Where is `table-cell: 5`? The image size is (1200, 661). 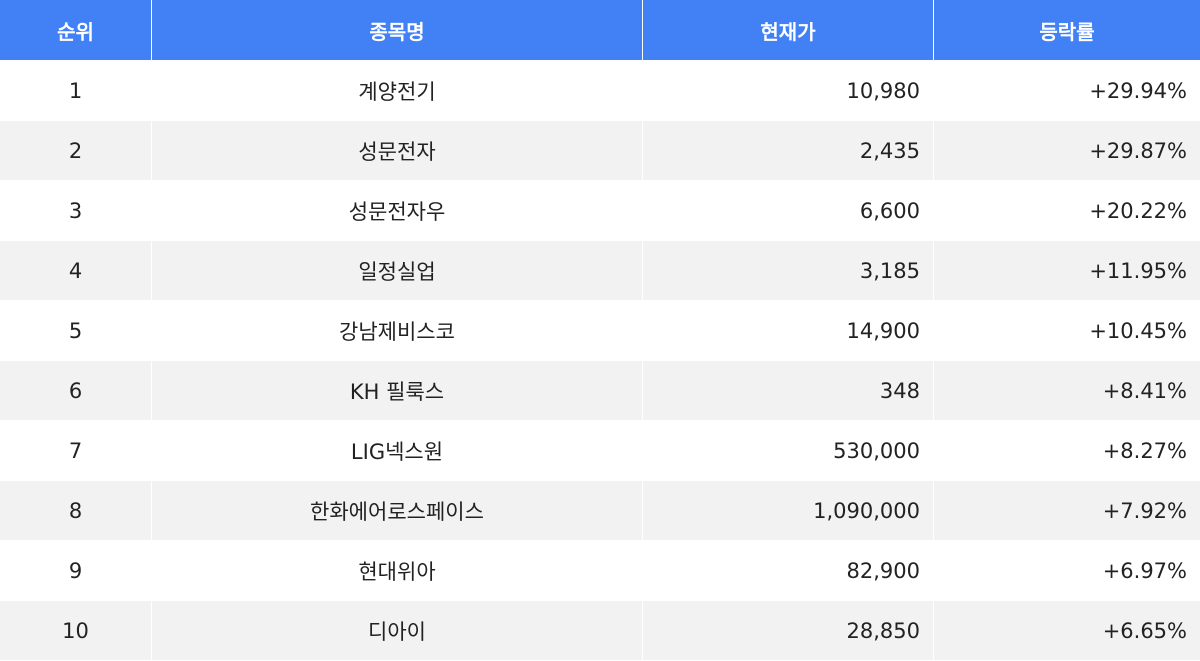
table-cell: 5 is located at coordinates (76, 330).